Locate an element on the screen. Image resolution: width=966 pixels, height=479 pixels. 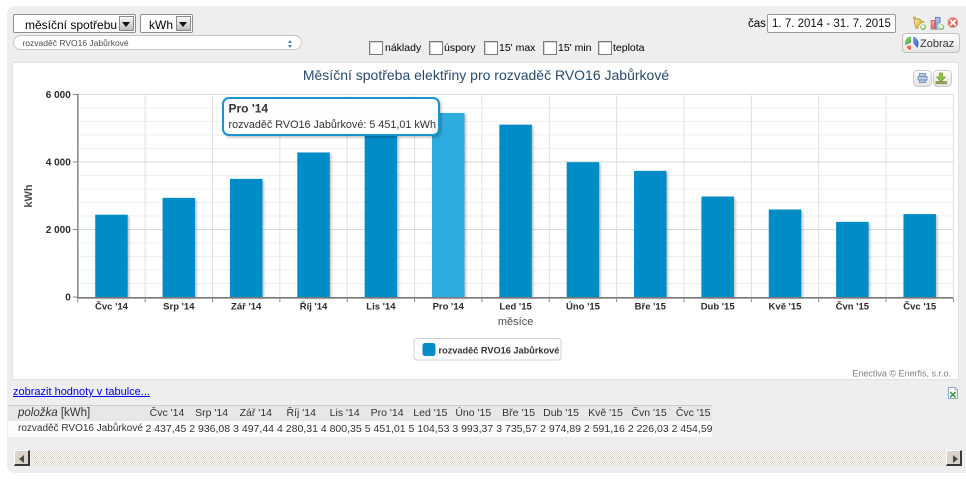
svg-text: rozvaděč RVO16 Jabůrkové is located at coordinates (499, 351).